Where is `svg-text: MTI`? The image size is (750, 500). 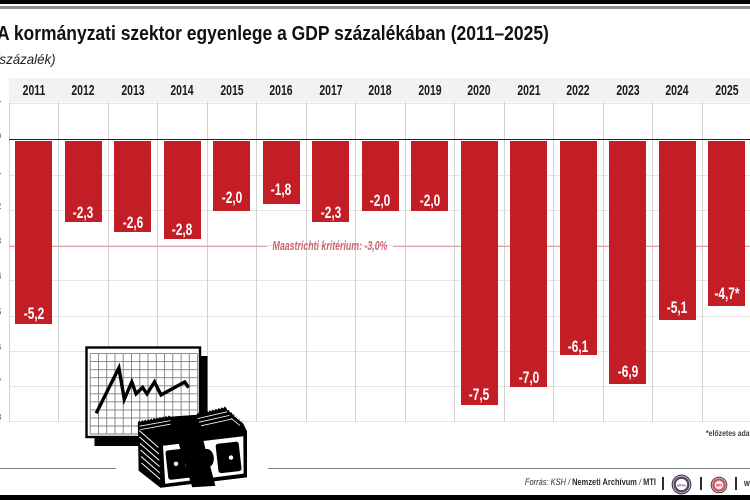
svg-text: MTI is located at coordinates (719, 485).